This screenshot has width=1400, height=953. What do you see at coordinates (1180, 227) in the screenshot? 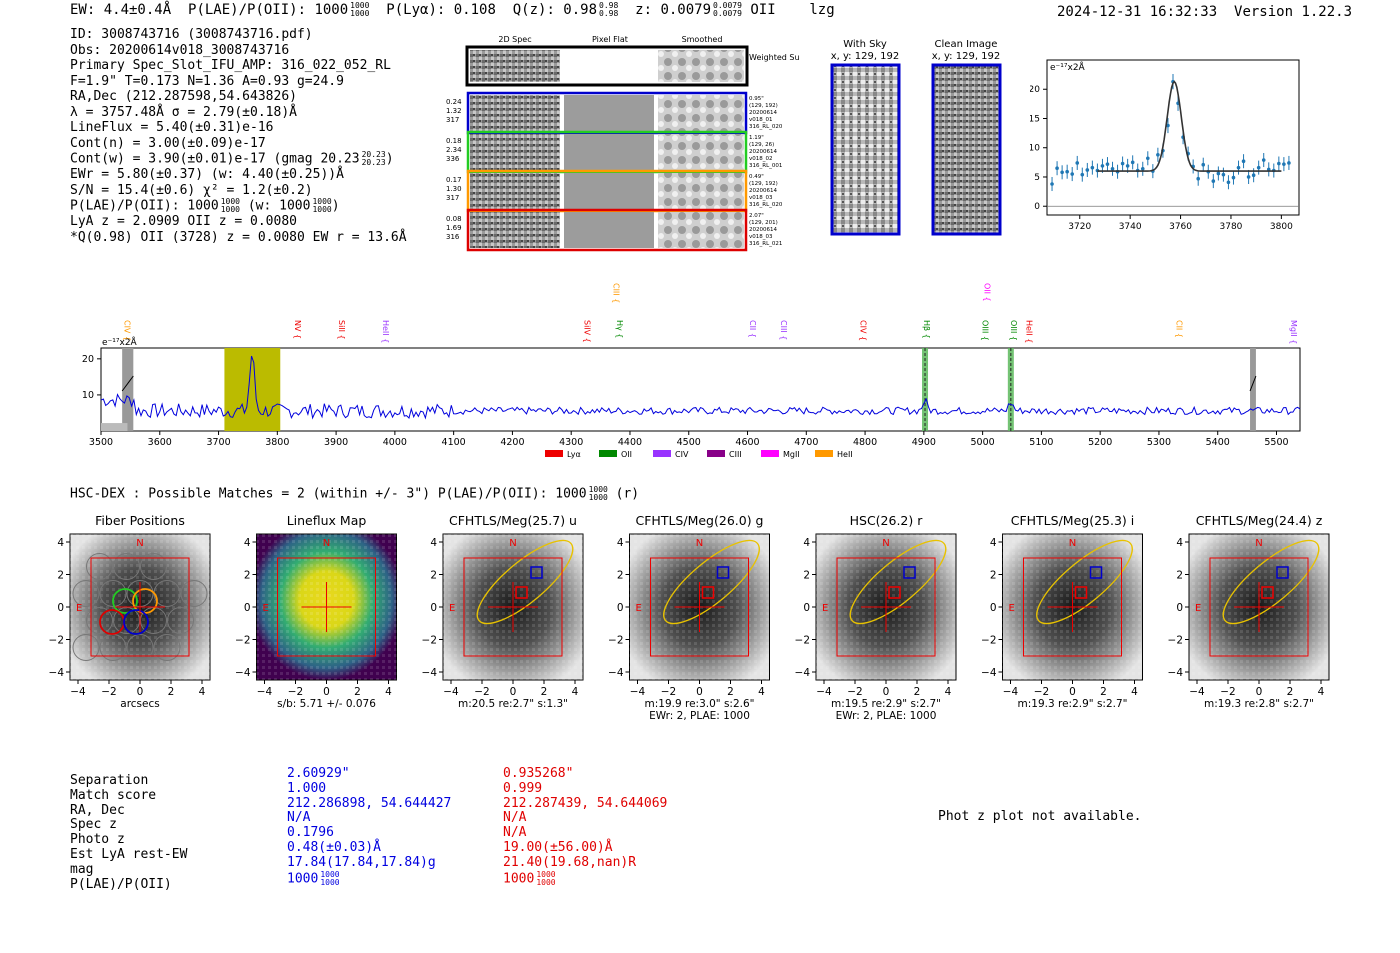
I see `fit-xtick-label: 3760` at bounding box center [1180, 227].